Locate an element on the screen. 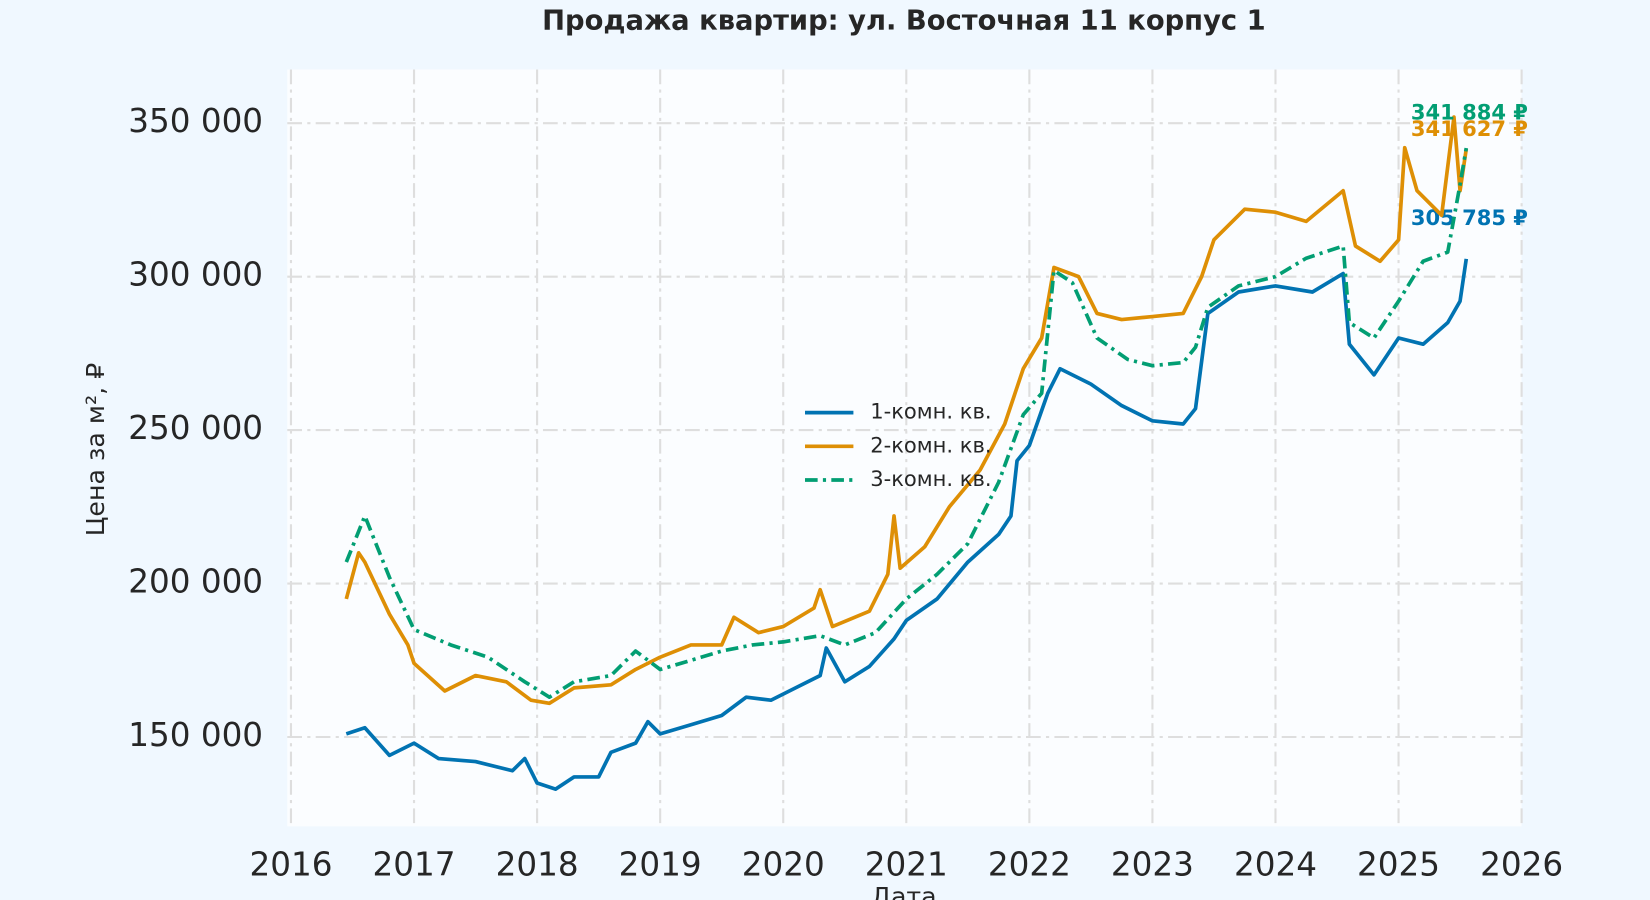  y-tick-label: 300 000 is located at coordinates (195, 275).